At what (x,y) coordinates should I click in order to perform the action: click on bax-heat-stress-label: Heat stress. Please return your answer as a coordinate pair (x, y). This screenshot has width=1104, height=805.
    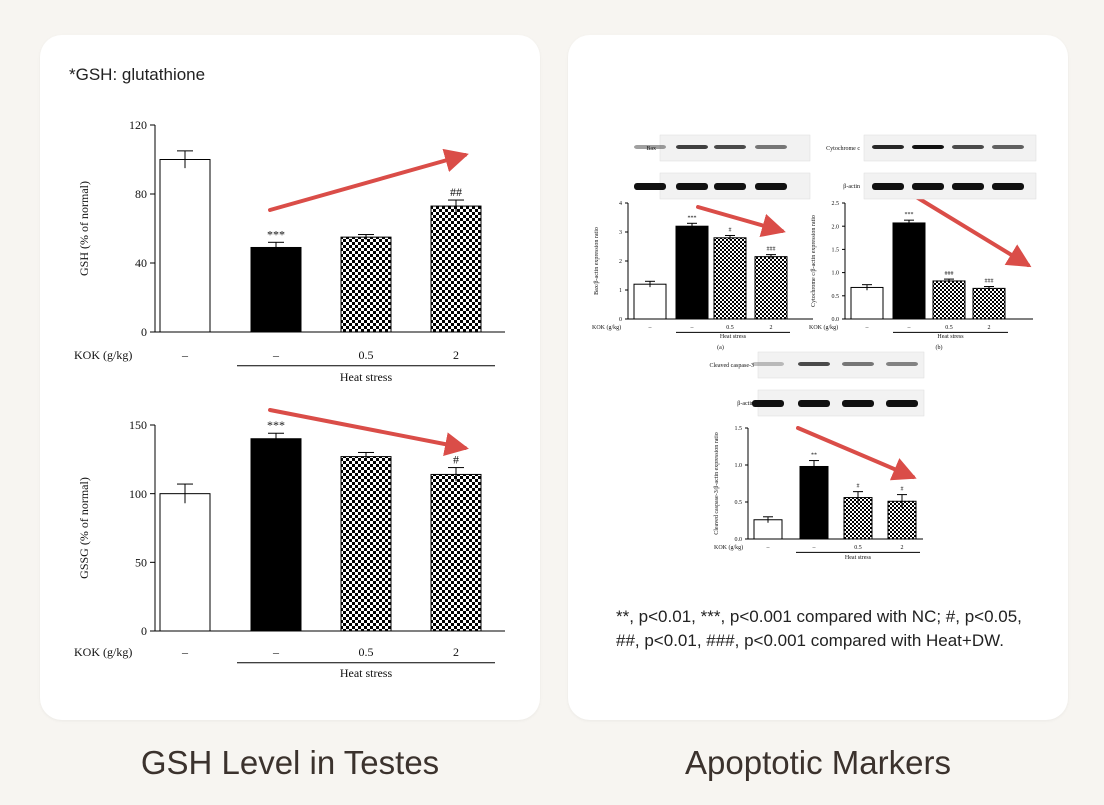
    Looking at the image, I should click on (733, 337).